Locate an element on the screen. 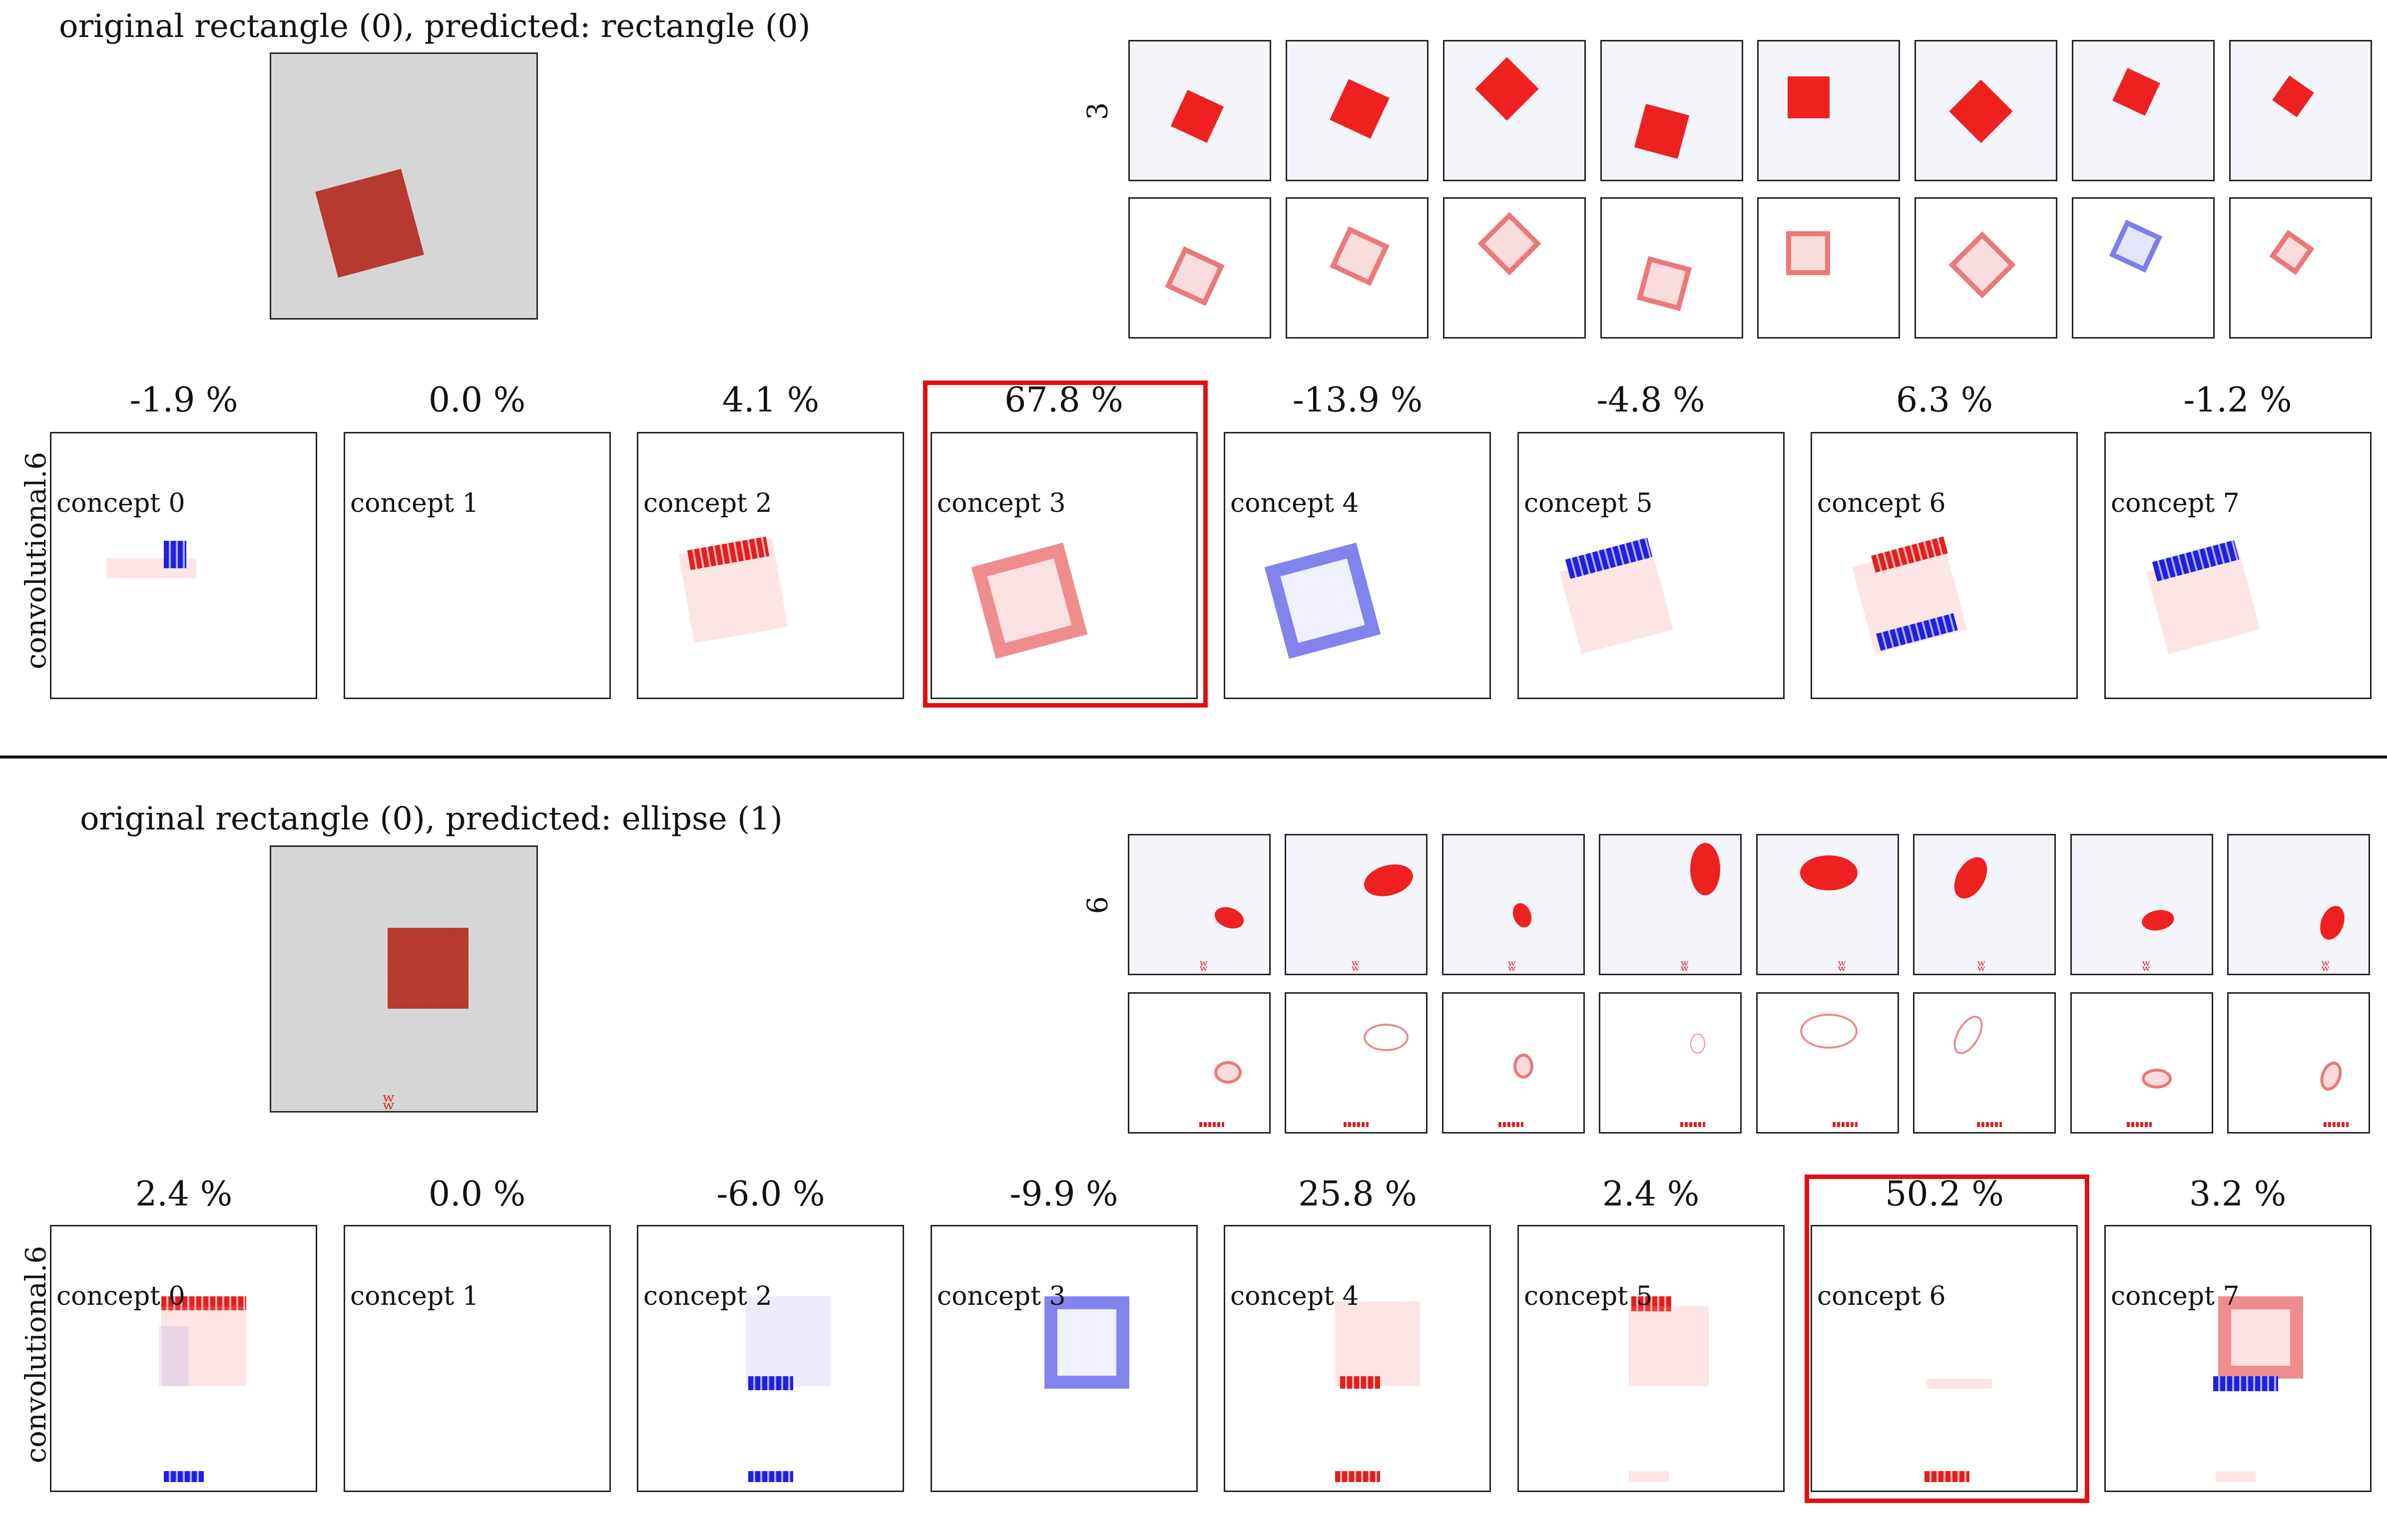 The width and height of the screenshot is (2387, 1540). chevron-marker-icon: ʬ is located at coordinates (389, 1102).